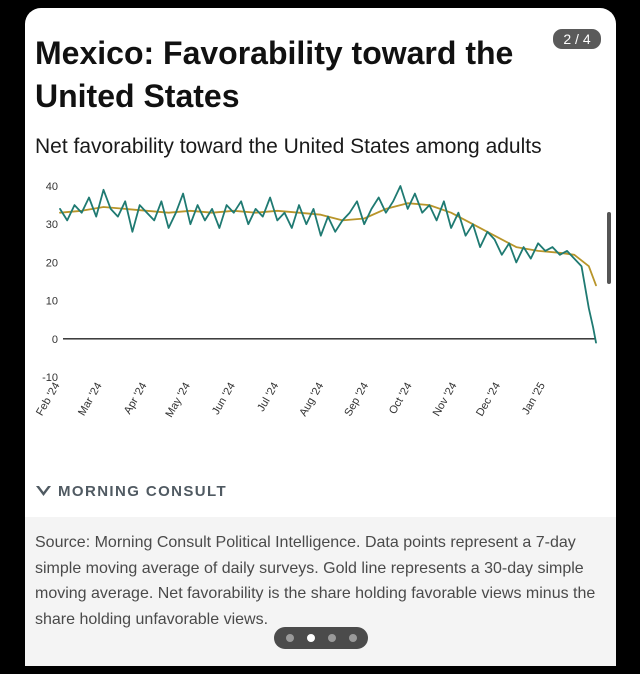 This screenshot has height=674, width=640. I want to click on x-tick-label: Dec '24, so click(488, 399).